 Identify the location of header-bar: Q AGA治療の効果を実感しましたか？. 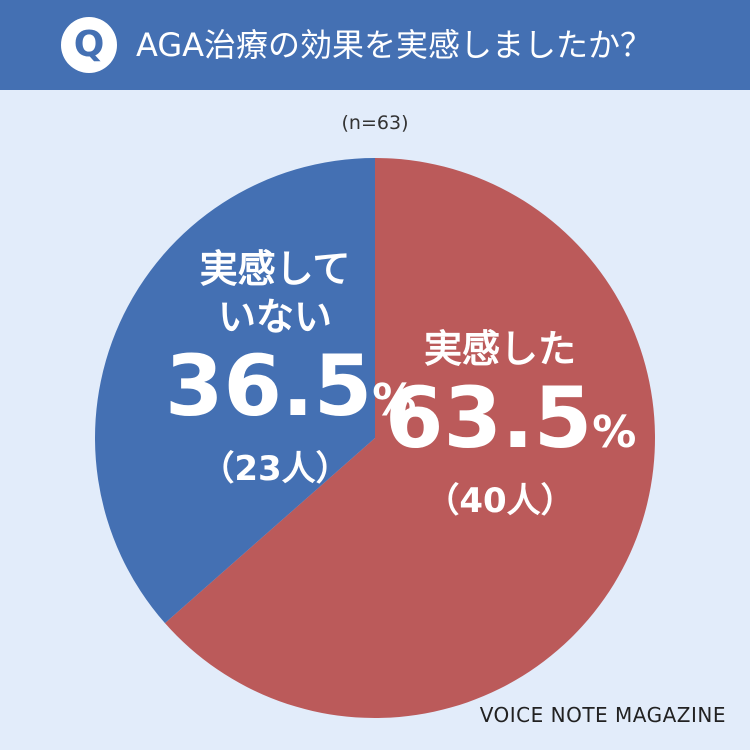
(375, 45).